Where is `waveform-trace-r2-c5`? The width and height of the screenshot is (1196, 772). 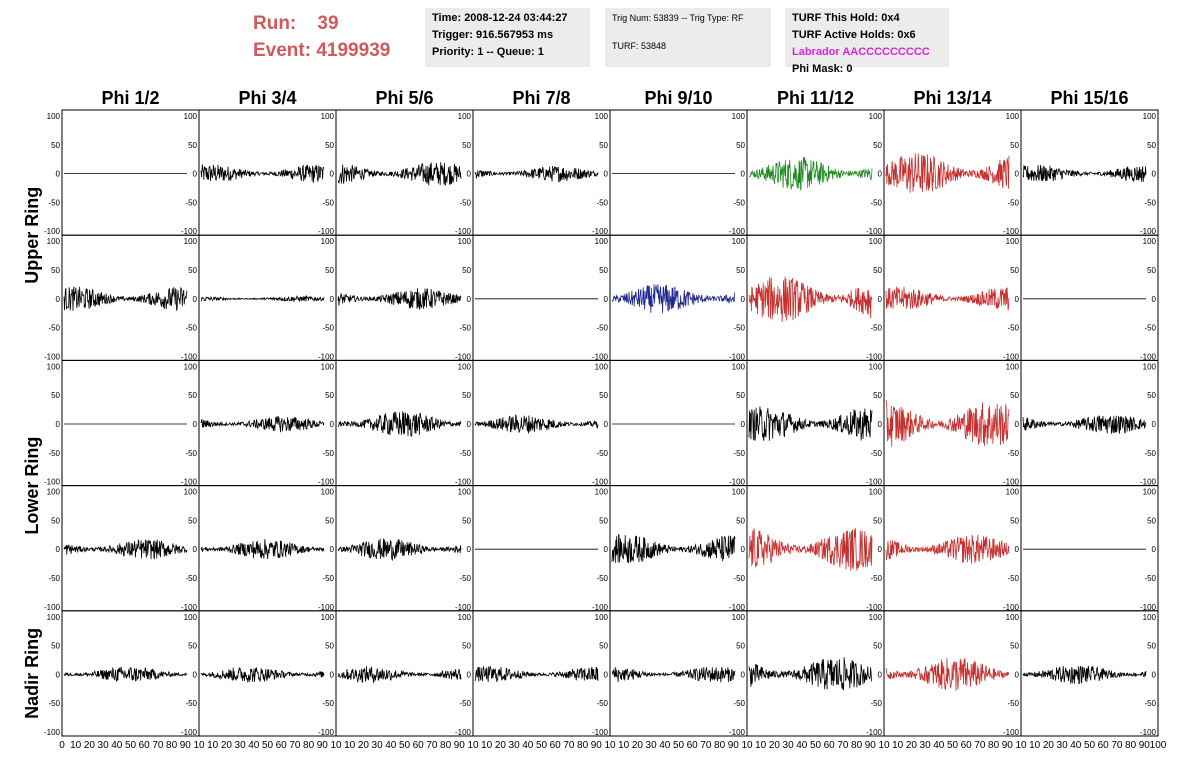
waveform-trace-r2-c5 is located at coordinates (673, 299).